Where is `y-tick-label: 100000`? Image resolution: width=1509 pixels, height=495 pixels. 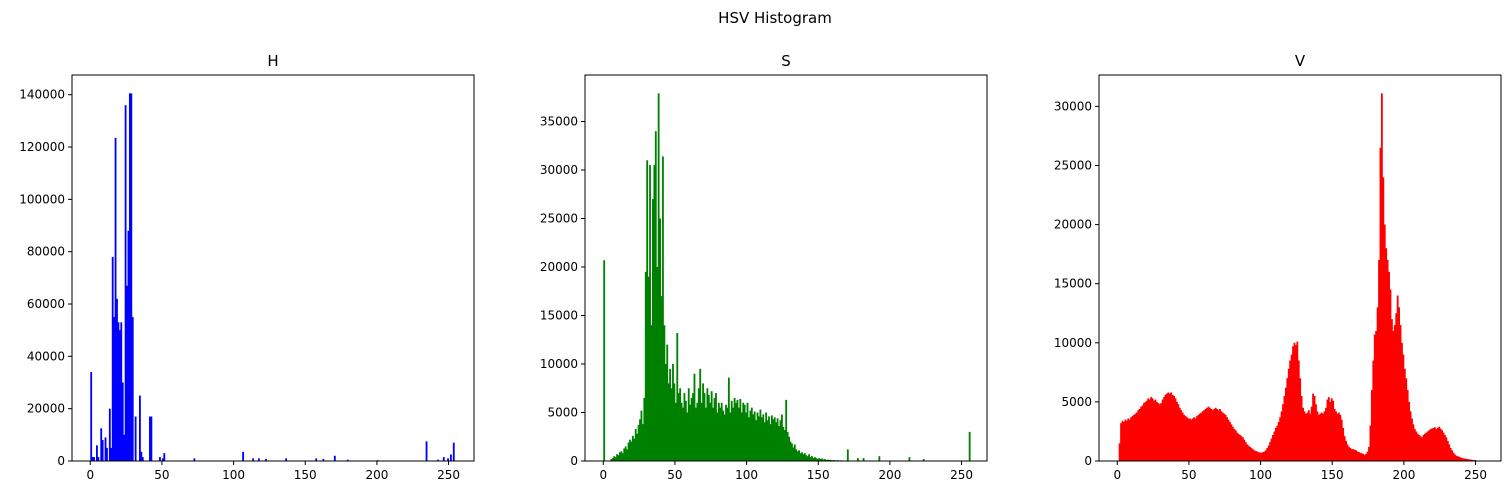 y-tick-label: 100000 is located at coordinates (42, 199).